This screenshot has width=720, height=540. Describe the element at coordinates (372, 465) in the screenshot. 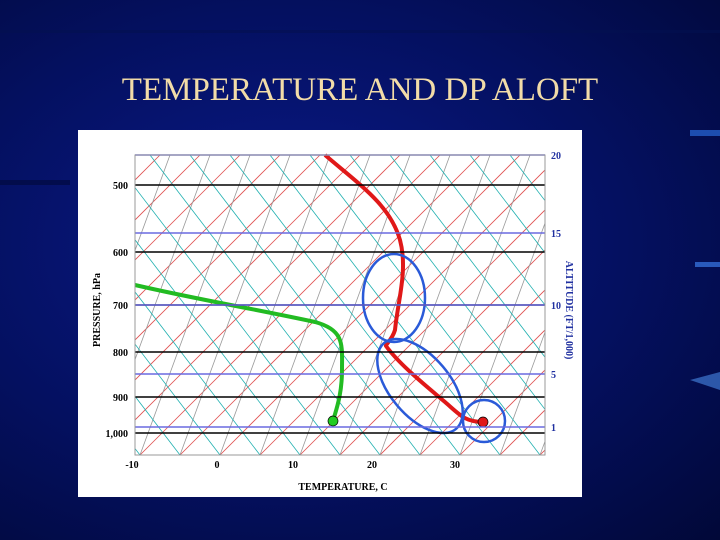

I see `temperature-label: 20` at that location.